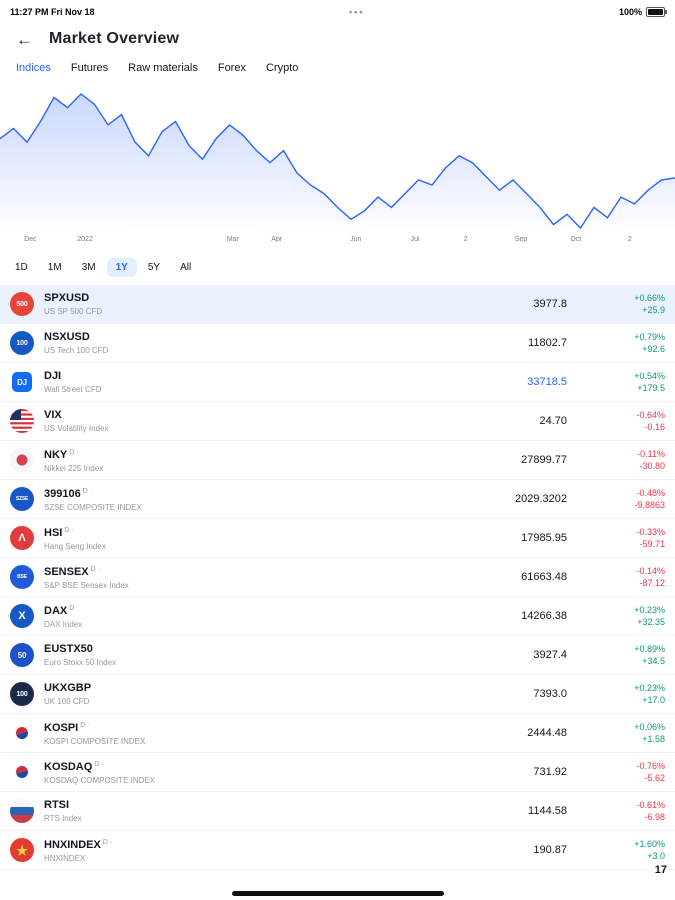 The image size is (675, 900). I want to click on instrument-description: RTS Index, so click(63, 818).